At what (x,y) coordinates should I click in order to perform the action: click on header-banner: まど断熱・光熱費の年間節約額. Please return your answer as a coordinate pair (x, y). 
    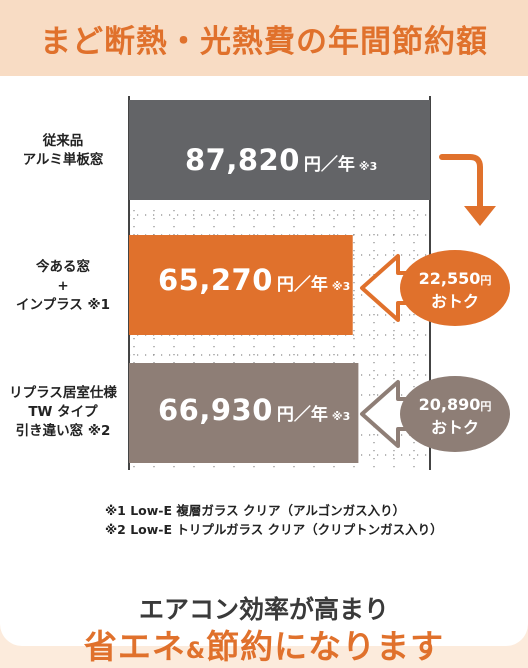
    Looking at the image, I should click on (264, 38).